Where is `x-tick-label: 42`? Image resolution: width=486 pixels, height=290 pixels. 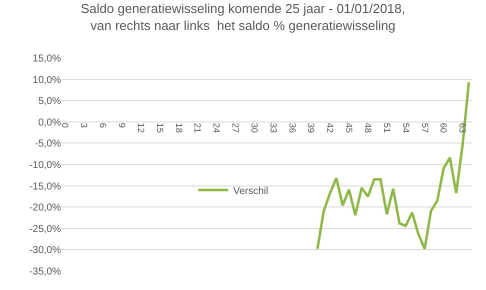 x-tick-label: 42 is located at coordinates (330, 127).